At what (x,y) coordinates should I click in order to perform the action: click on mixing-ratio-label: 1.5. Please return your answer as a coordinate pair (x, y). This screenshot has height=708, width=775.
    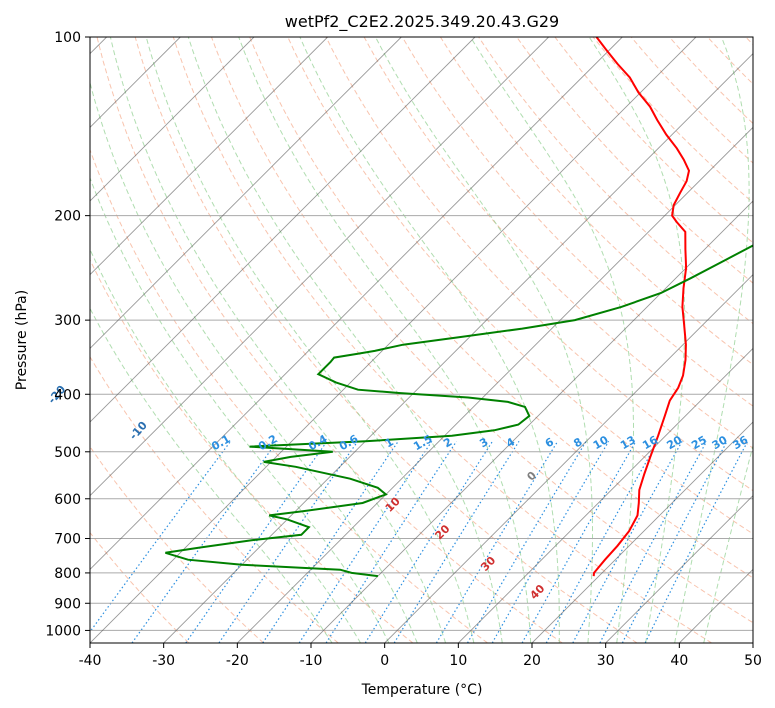
    Looking at the image, I should click on (422, 442).